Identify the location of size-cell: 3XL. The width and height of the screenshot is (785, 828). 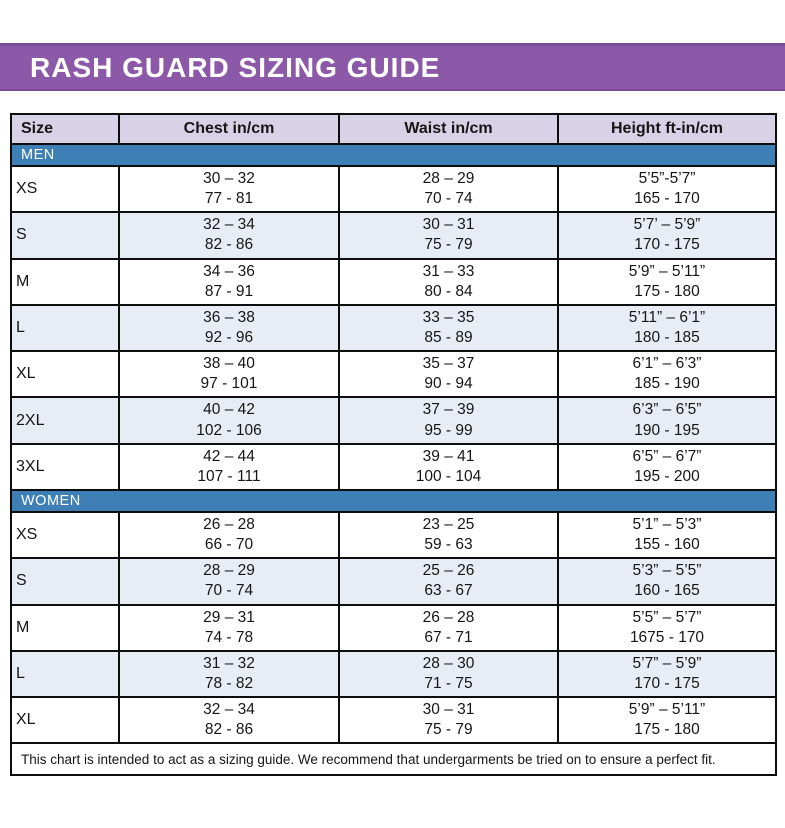
(65, 466).